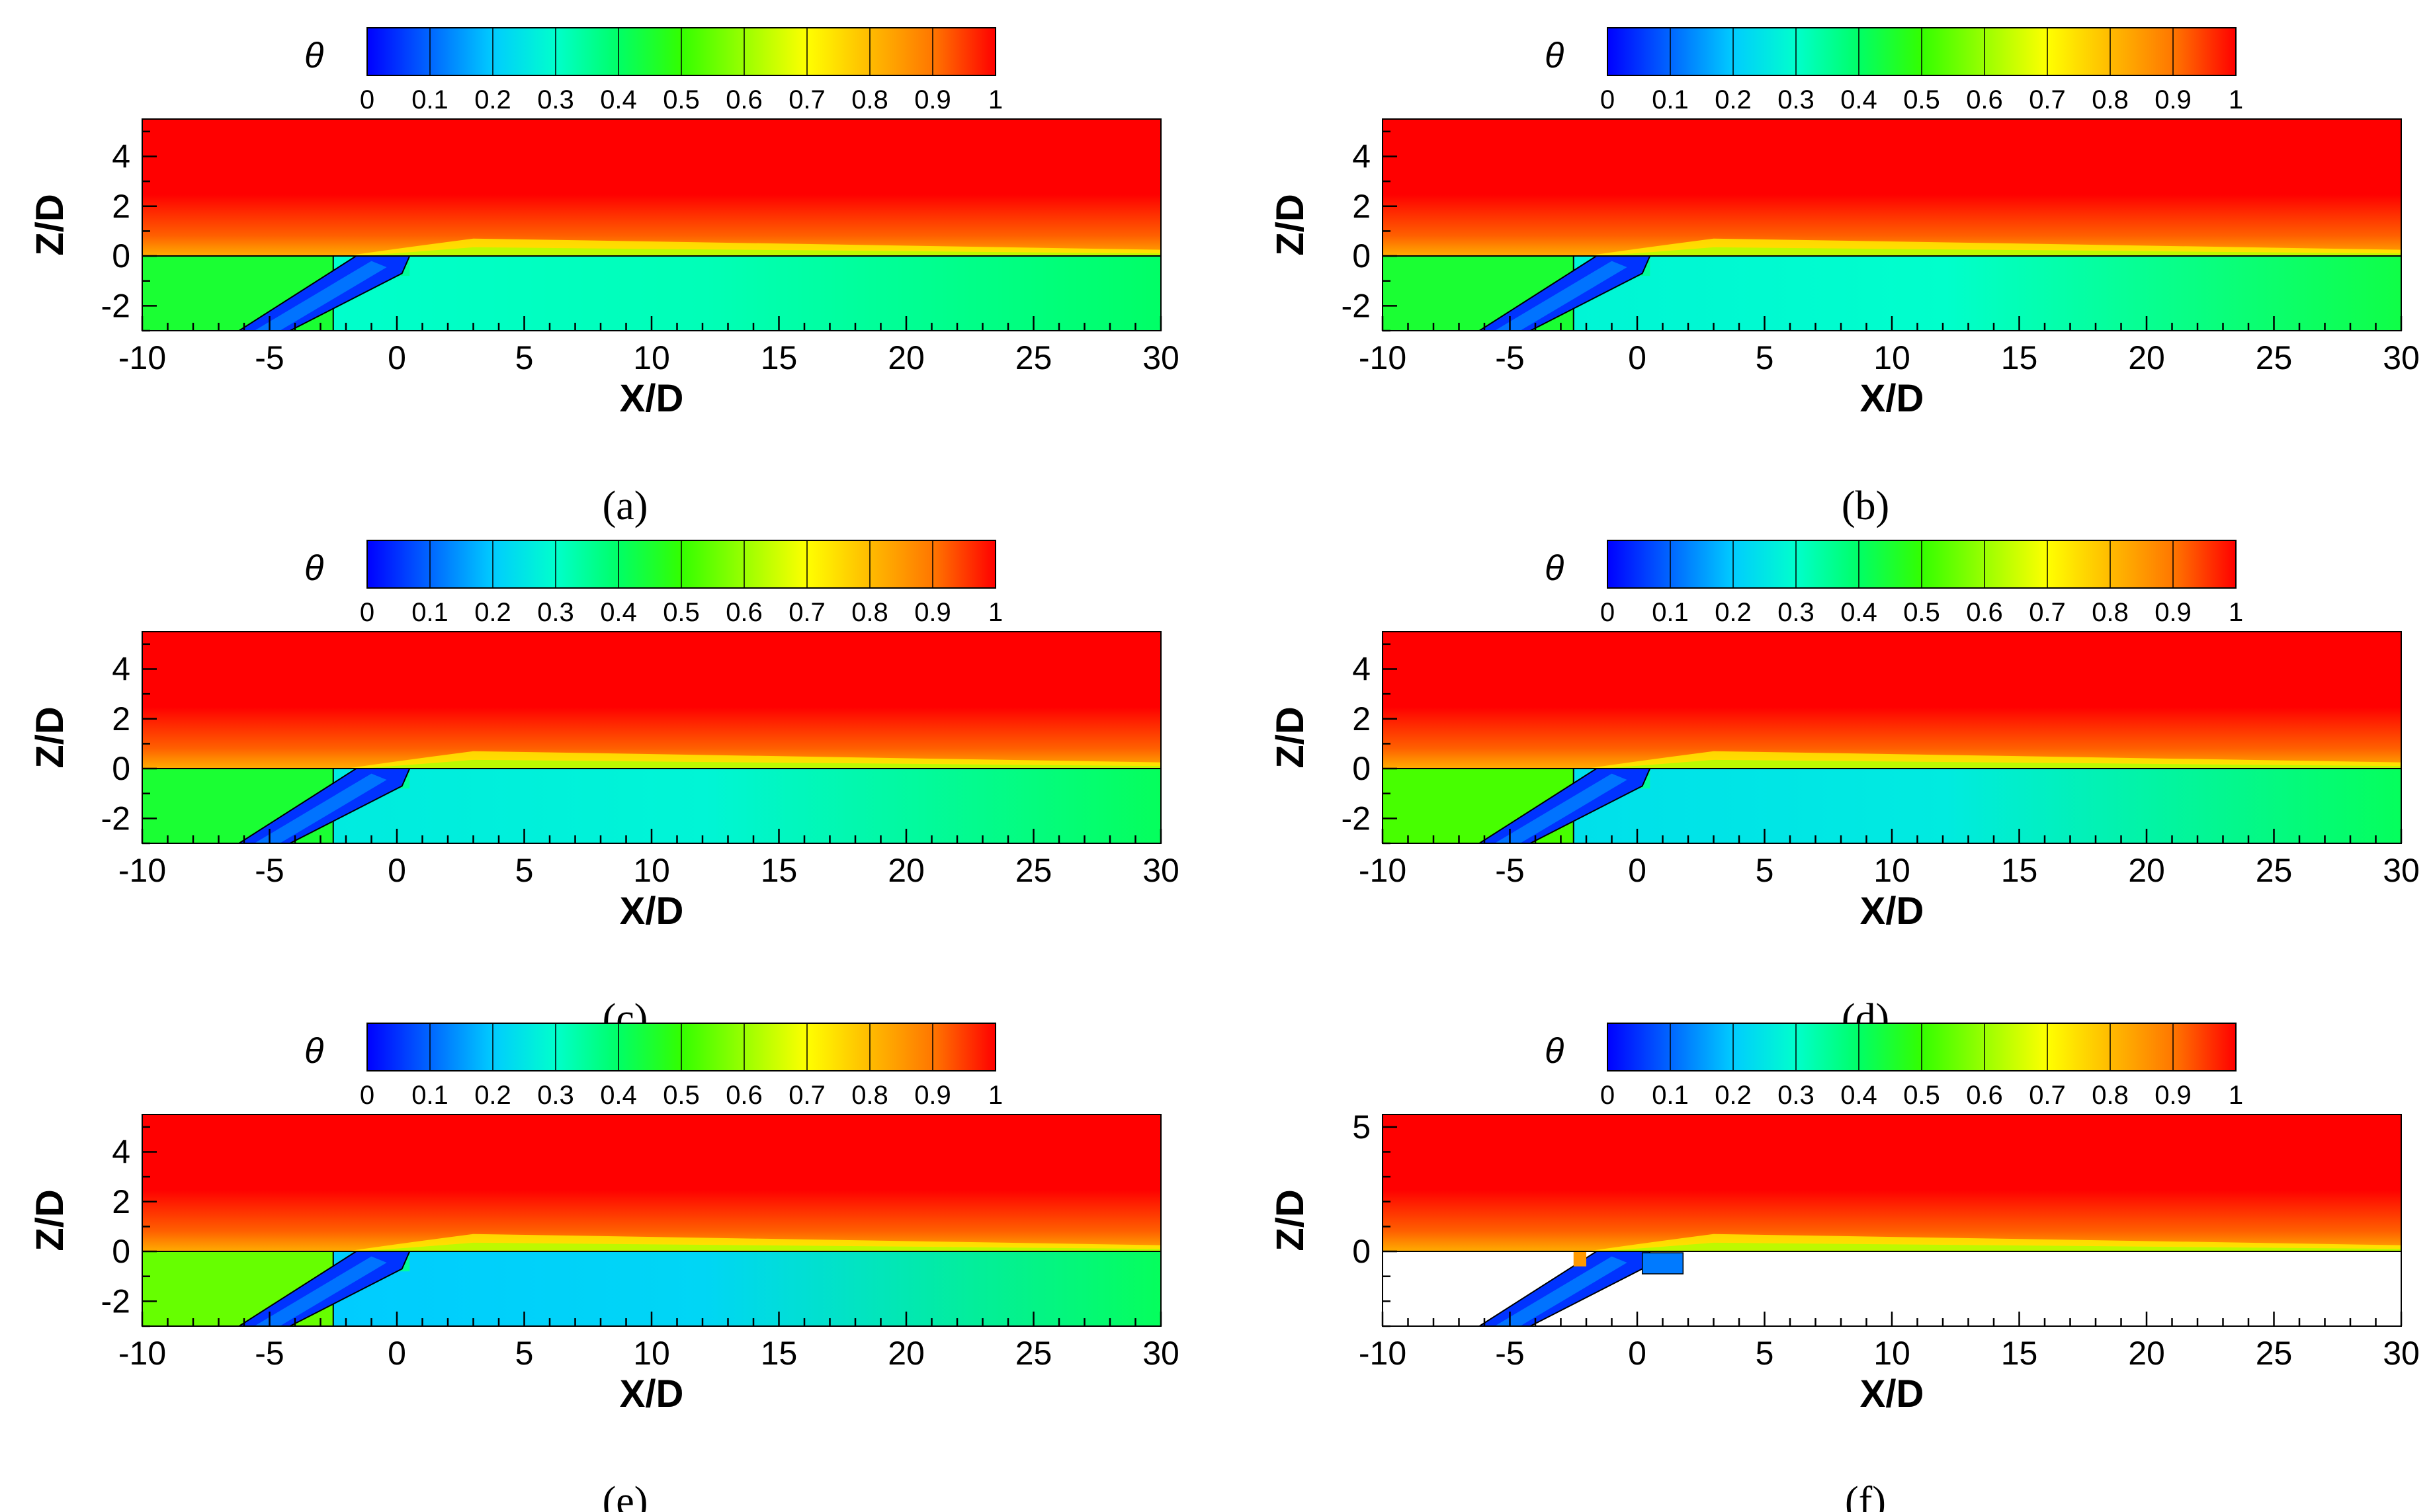 Image resolution: width=2433 pixels, height=1512 pixels. What do you see at coordinates (1865, 505) in the screenshot?
I see `panel-caption: (b)` at bounding box center [1865, 505].